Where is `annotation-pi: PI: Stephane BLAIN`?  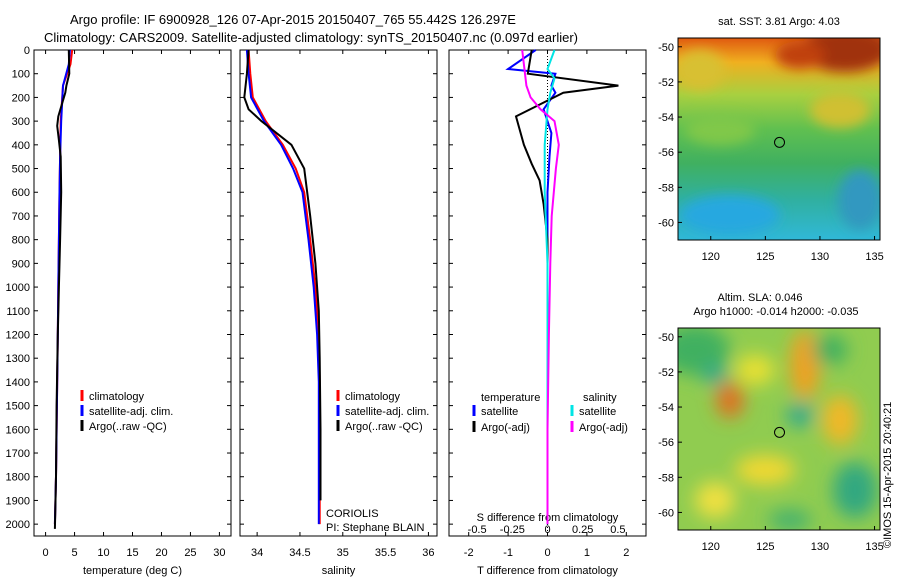
annotation-pi: PI: Stephane BLAIN is located at coordinates (375, 528).